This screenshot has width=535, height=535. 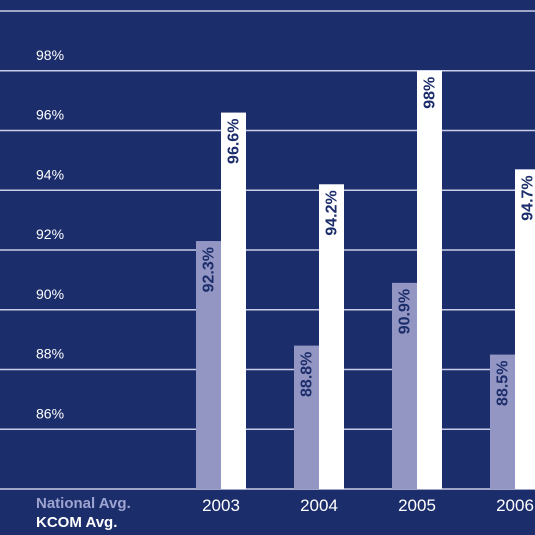 I want to click on data-label: 90.9%, so click(x=405, y=311).